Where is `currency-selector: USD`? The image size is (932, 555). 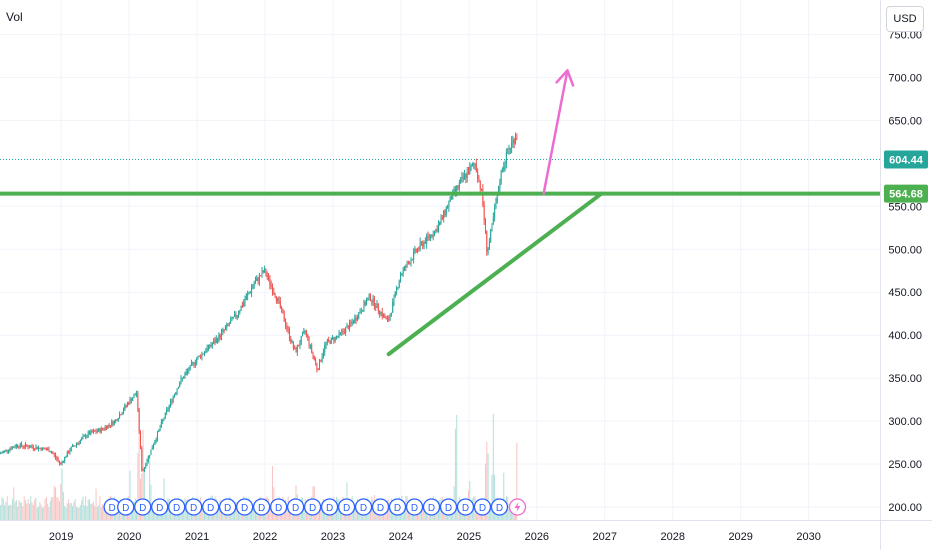 currency-selector: USD is located at coordinates (905, 19).